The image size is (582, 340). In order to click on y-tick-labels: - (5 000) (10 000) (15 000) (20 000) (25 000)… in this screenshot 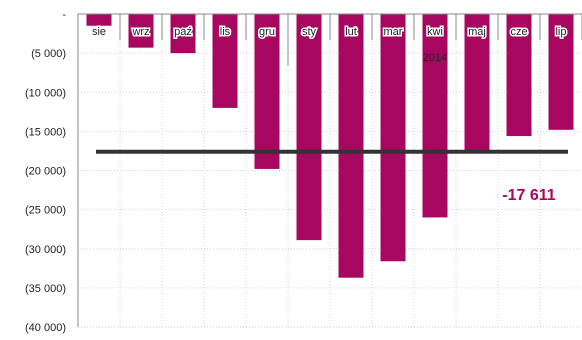, I will do `click(45, 171)`.